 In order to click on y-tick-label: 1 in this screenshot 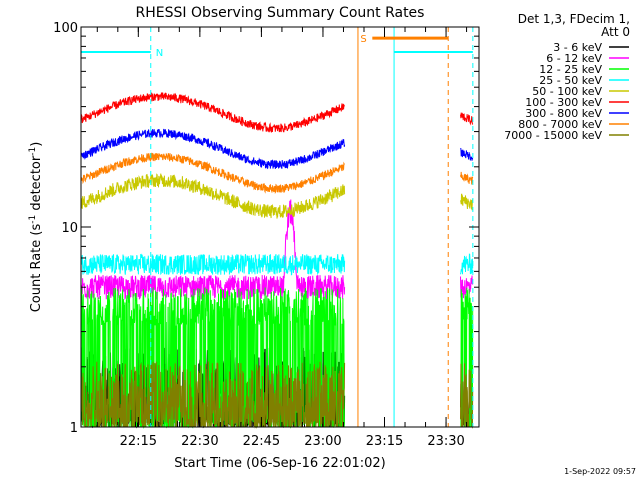, I will do `click(74, 428)`.